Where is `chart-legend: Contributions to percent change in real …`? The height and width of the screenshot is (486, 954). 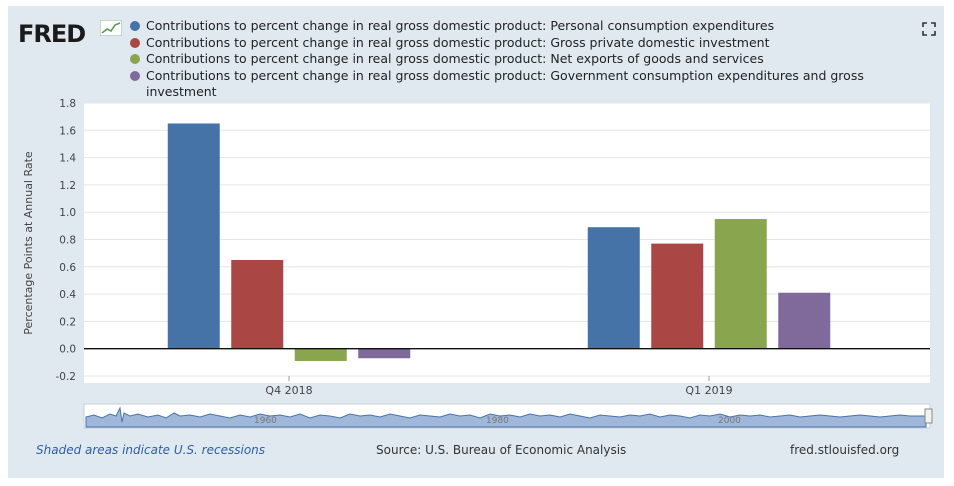
chart-legend: Contributions to percent change in real … is located at coordinates (516, 59).